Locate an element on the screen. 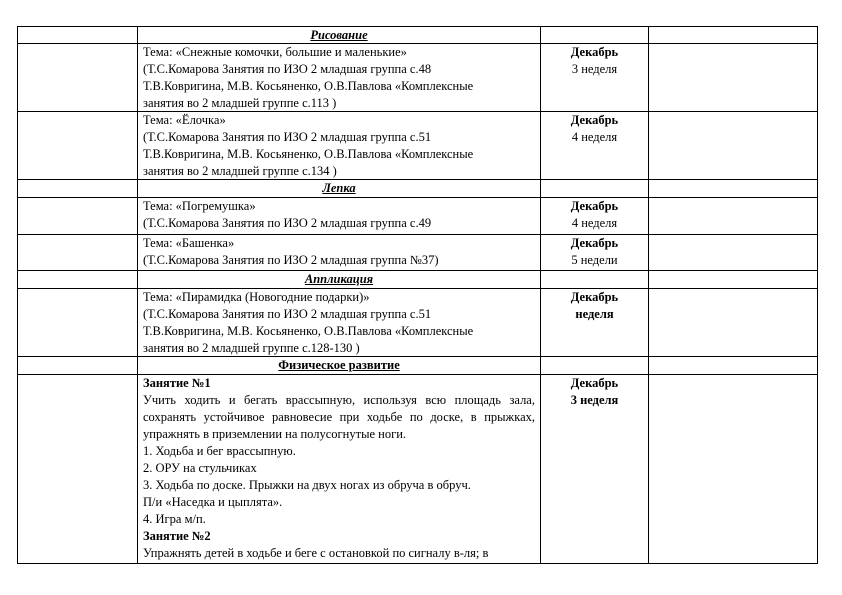  text-line: Тема: «Ёлочка» is located at coordinates (184, 120).